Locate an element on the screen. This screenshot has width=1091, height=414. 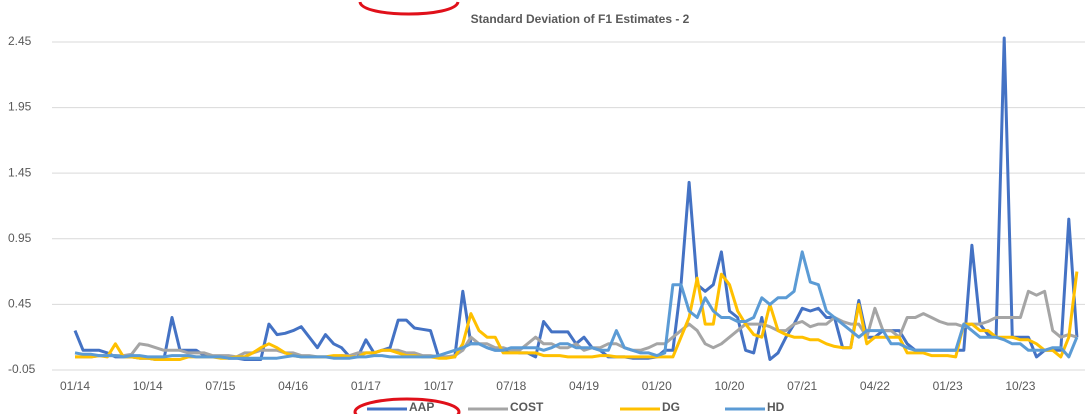
chart-title: Standard Deviation of F1 Estimates - 2 is located at coordinates (580, 19).